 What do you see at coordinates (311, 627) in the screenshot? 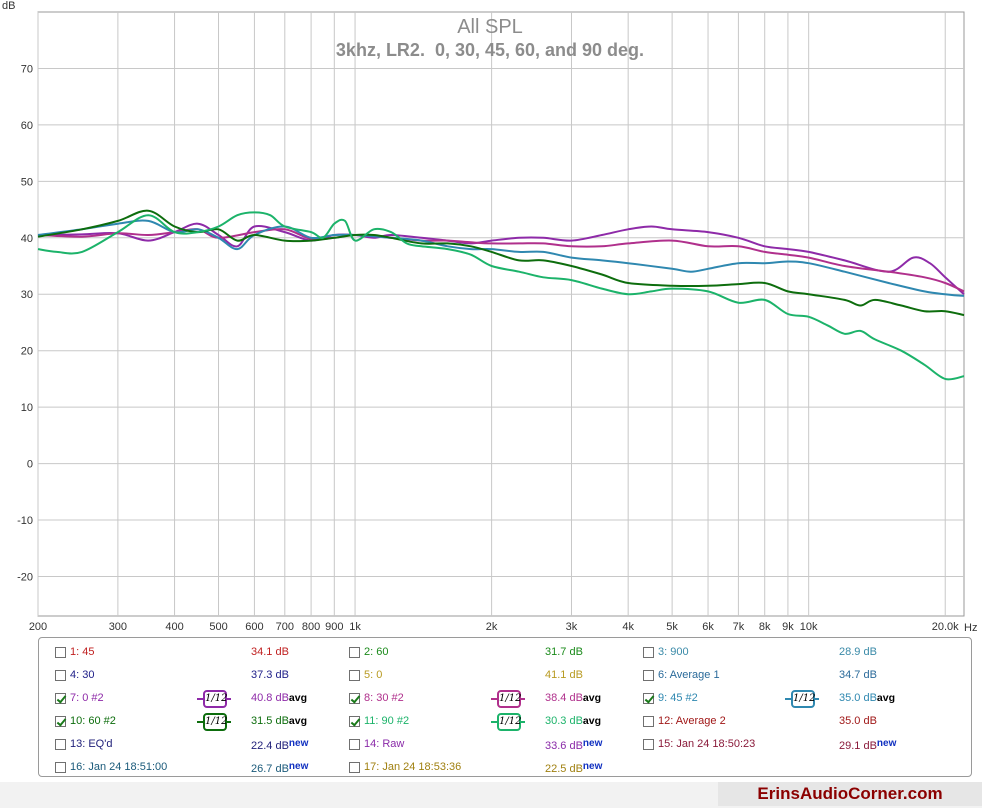
I see `x-tick-label: 800` at bounding box center [311, 627].